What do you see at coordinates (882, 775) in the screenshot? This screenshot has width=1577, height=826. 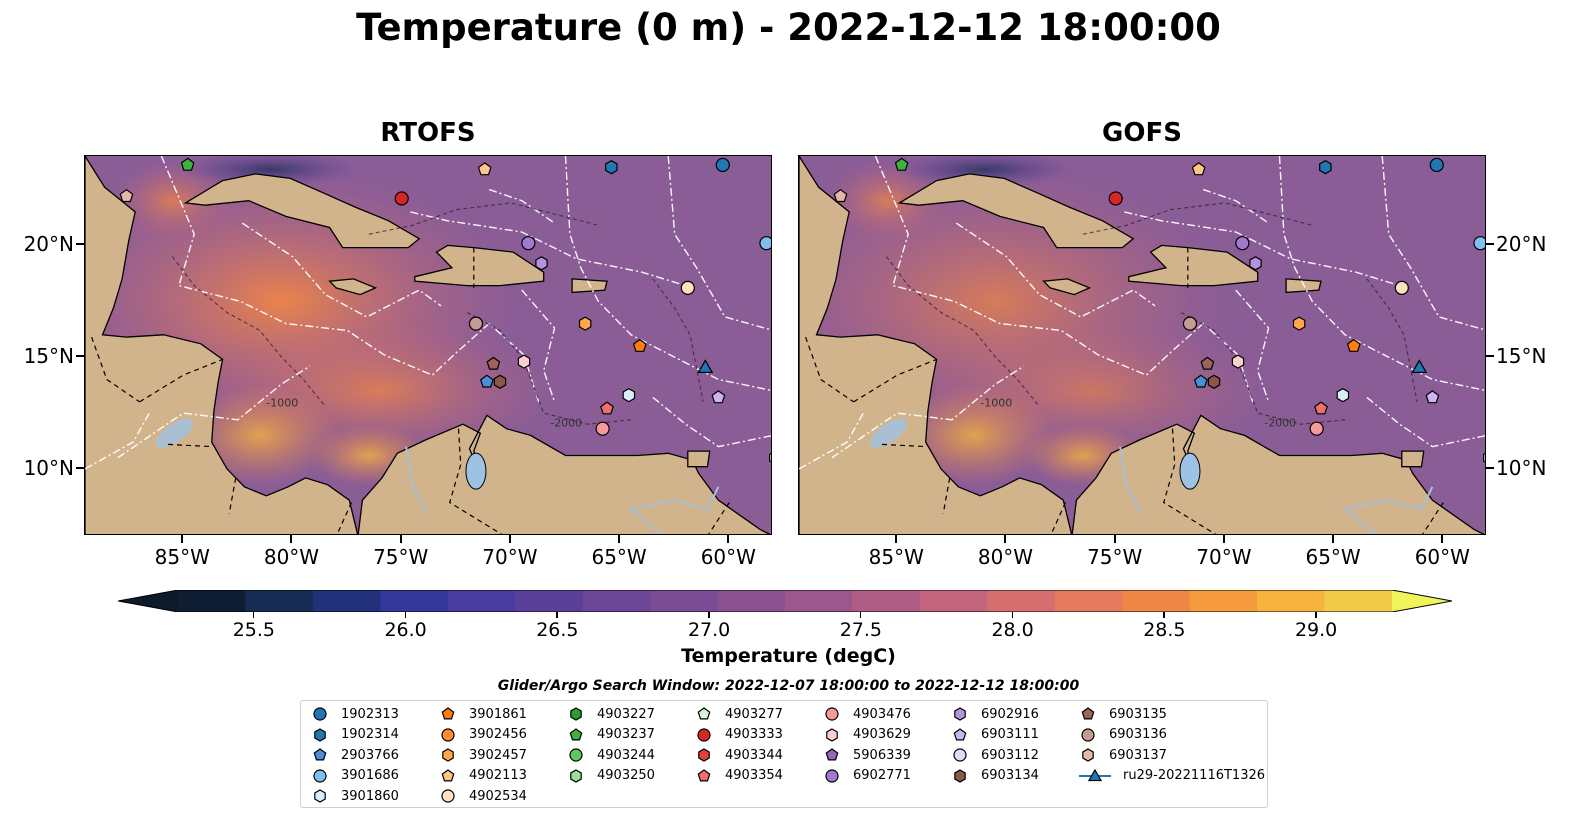 I see `legend-item-label: 6902771` at bounding box center [882, 775].